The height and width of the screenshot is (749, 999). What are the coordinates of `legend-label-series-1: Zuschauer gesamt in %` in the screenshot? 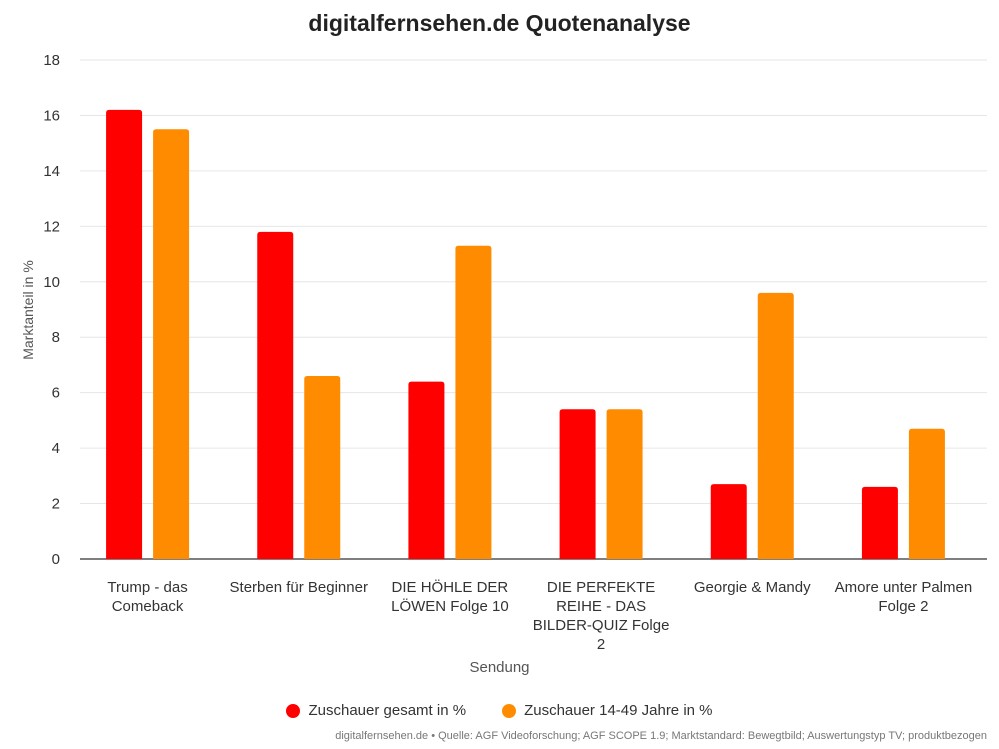 It's located at (387, 710).